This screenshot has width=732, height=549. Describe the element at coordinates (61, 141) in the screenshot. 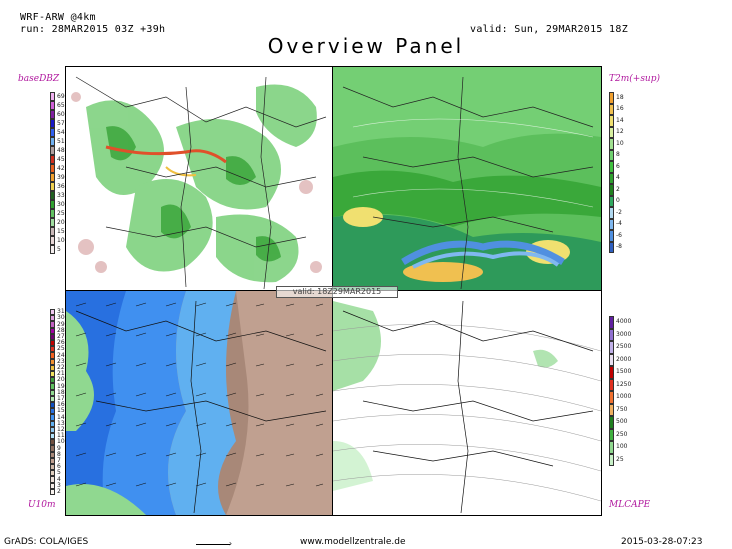

I see `colorbar-label: 51` at that location.